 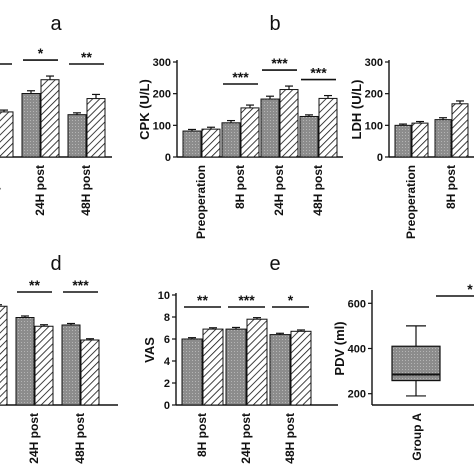 What do you see at coordinates (164, 296) in the screenshot?
I see `y-tick-label: 10` at bounding box center [164, 296].